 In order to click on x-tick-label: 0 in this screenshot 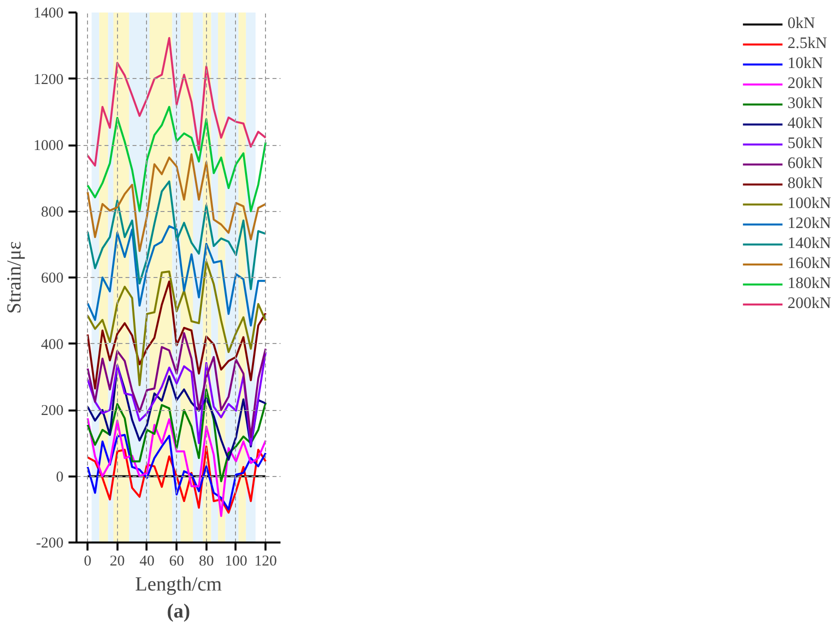, I will do `click(88, 562)`.